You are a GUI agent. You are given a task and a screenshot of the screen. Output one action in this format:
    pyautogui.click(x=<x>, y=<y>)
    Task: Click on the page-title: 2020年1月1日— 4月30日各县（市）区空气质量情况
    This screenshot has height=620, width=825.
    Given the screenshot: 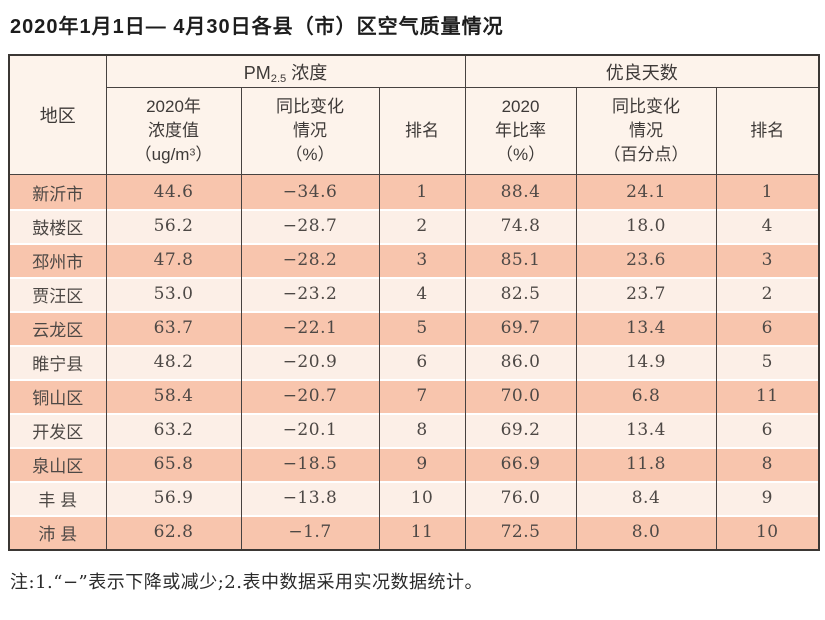 What is the action you would take?
    pyautogui.click(x=257, y=27)
    